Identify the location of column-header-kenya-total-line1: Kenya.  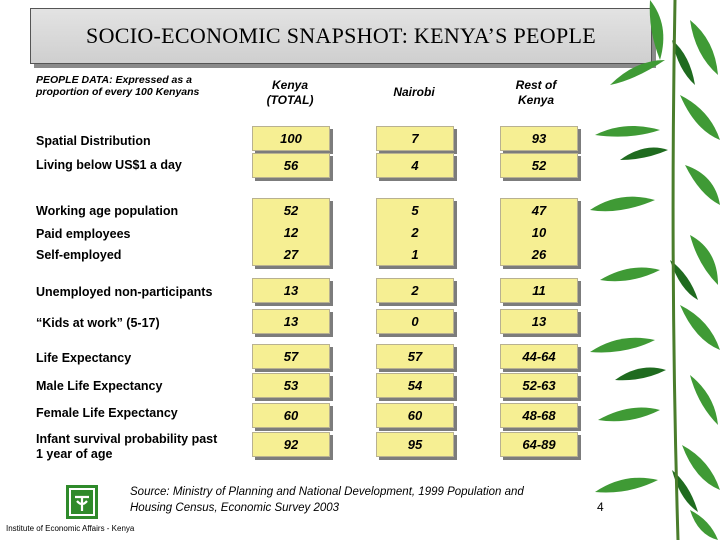
(290, 85).